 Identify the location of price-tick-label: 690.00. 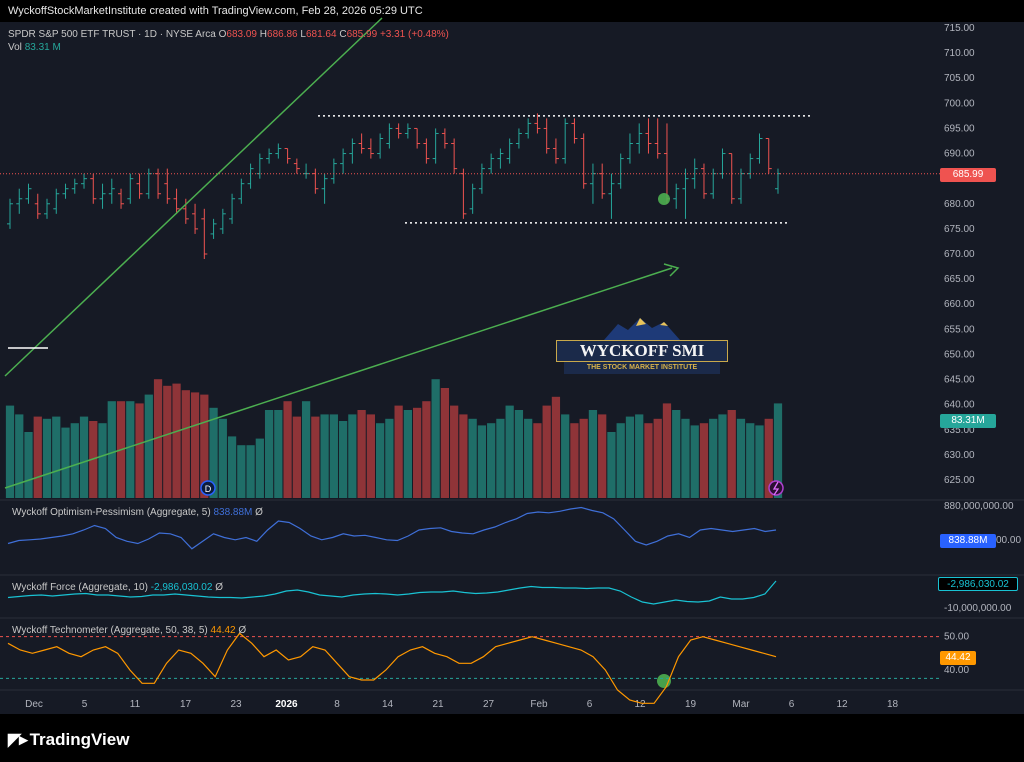
(959, 154).